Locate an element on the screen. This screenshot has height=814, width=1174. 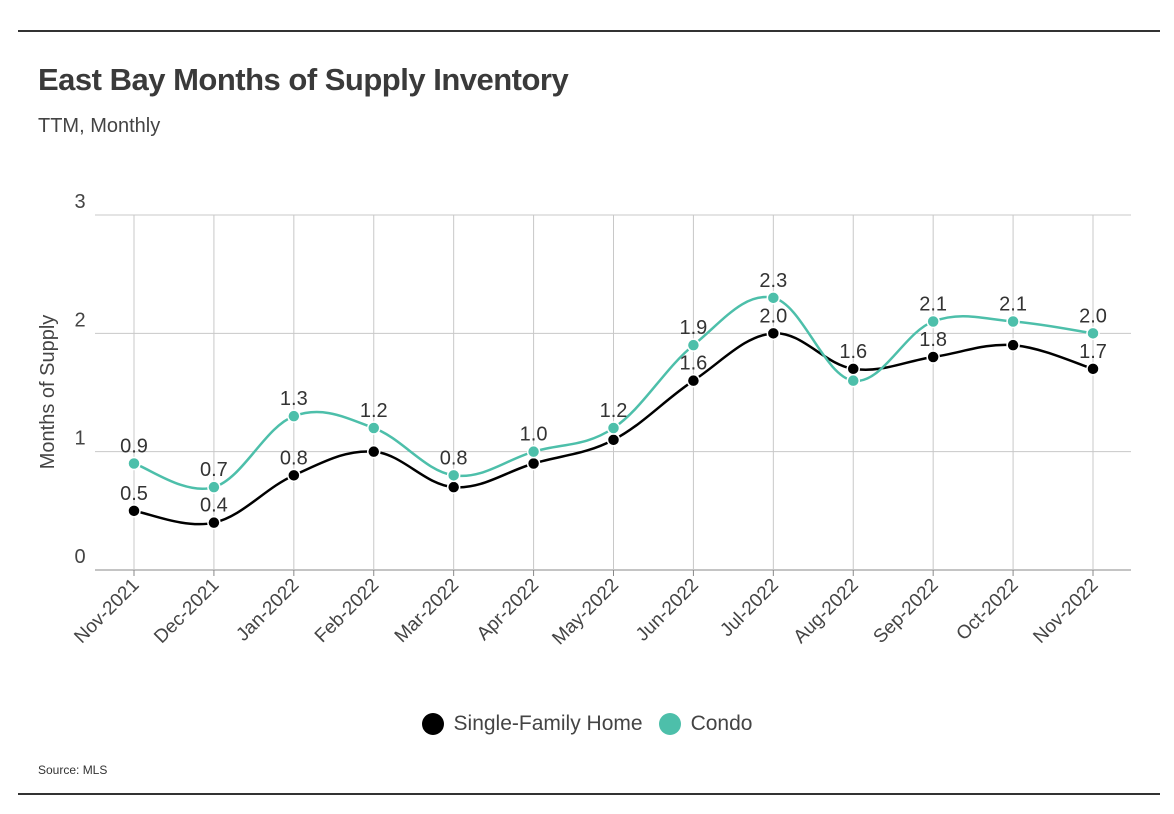
x-tick-label: Jun-2022 is located at coordinates (667, 610).